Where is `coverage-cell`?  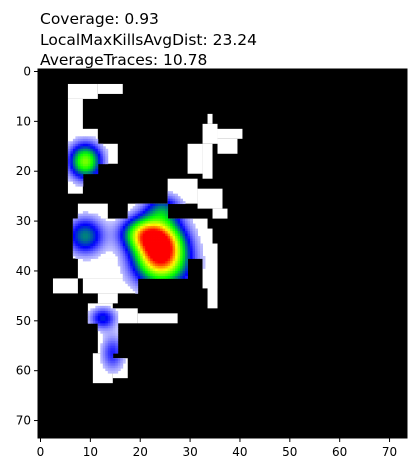 coverage-cell is located at coordinates (230, 133).